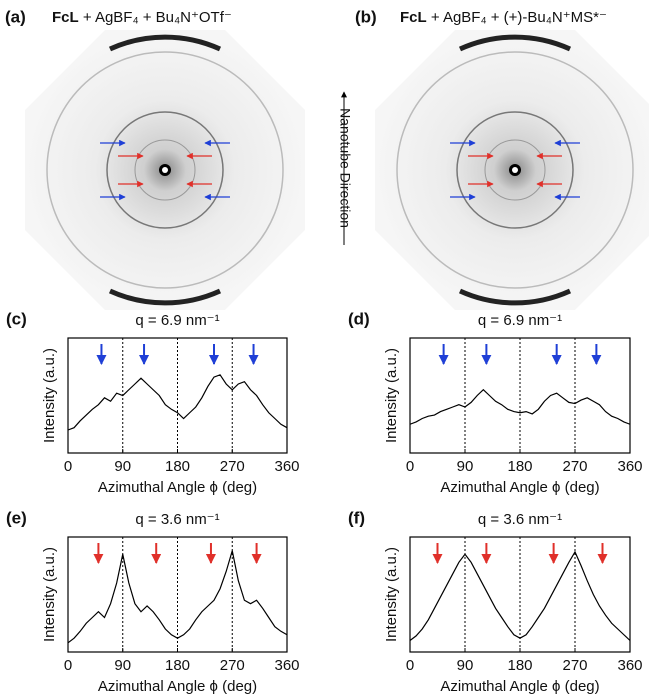 This screenshot has width=649, height=698. I want to click on title-rest: + AgBF₄ + (+)-Bu₄N⁺MS*⁻, so click(517, 17).